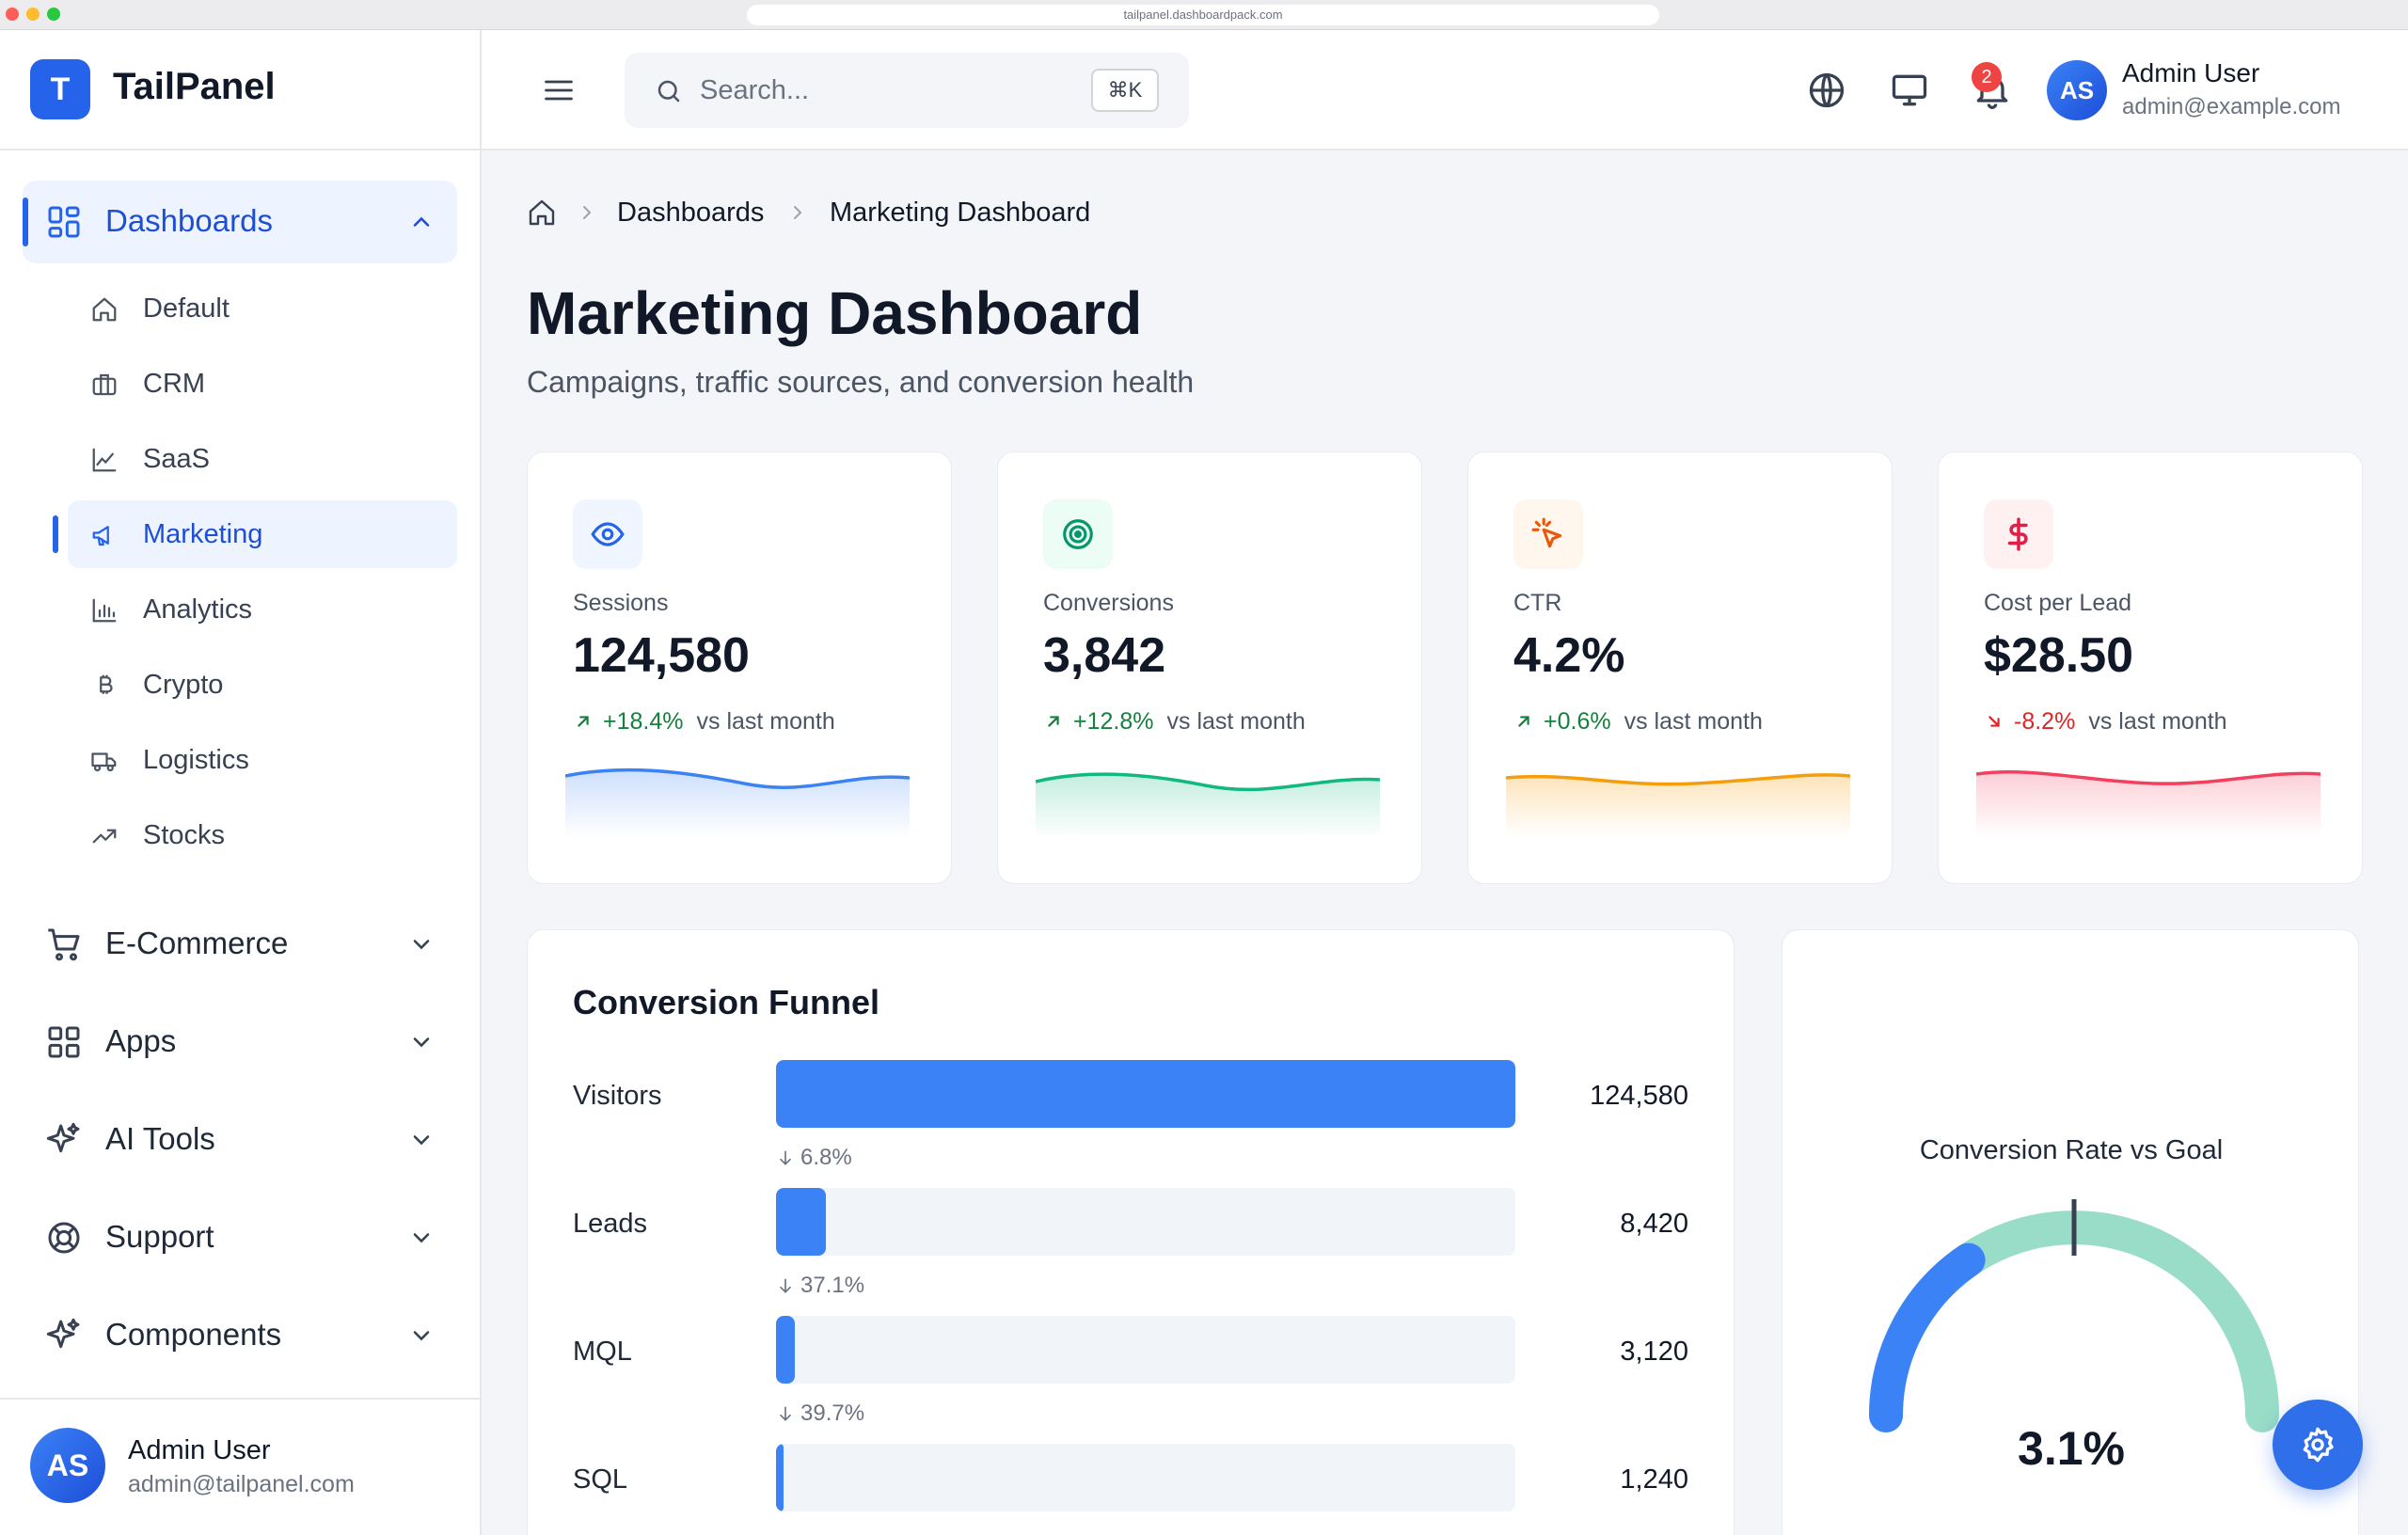 The image size is (2408, 1535). What do you see at coordinates (559, 90) in the screenshot?
I see `menu-icon` at bounding box center [559, 90].